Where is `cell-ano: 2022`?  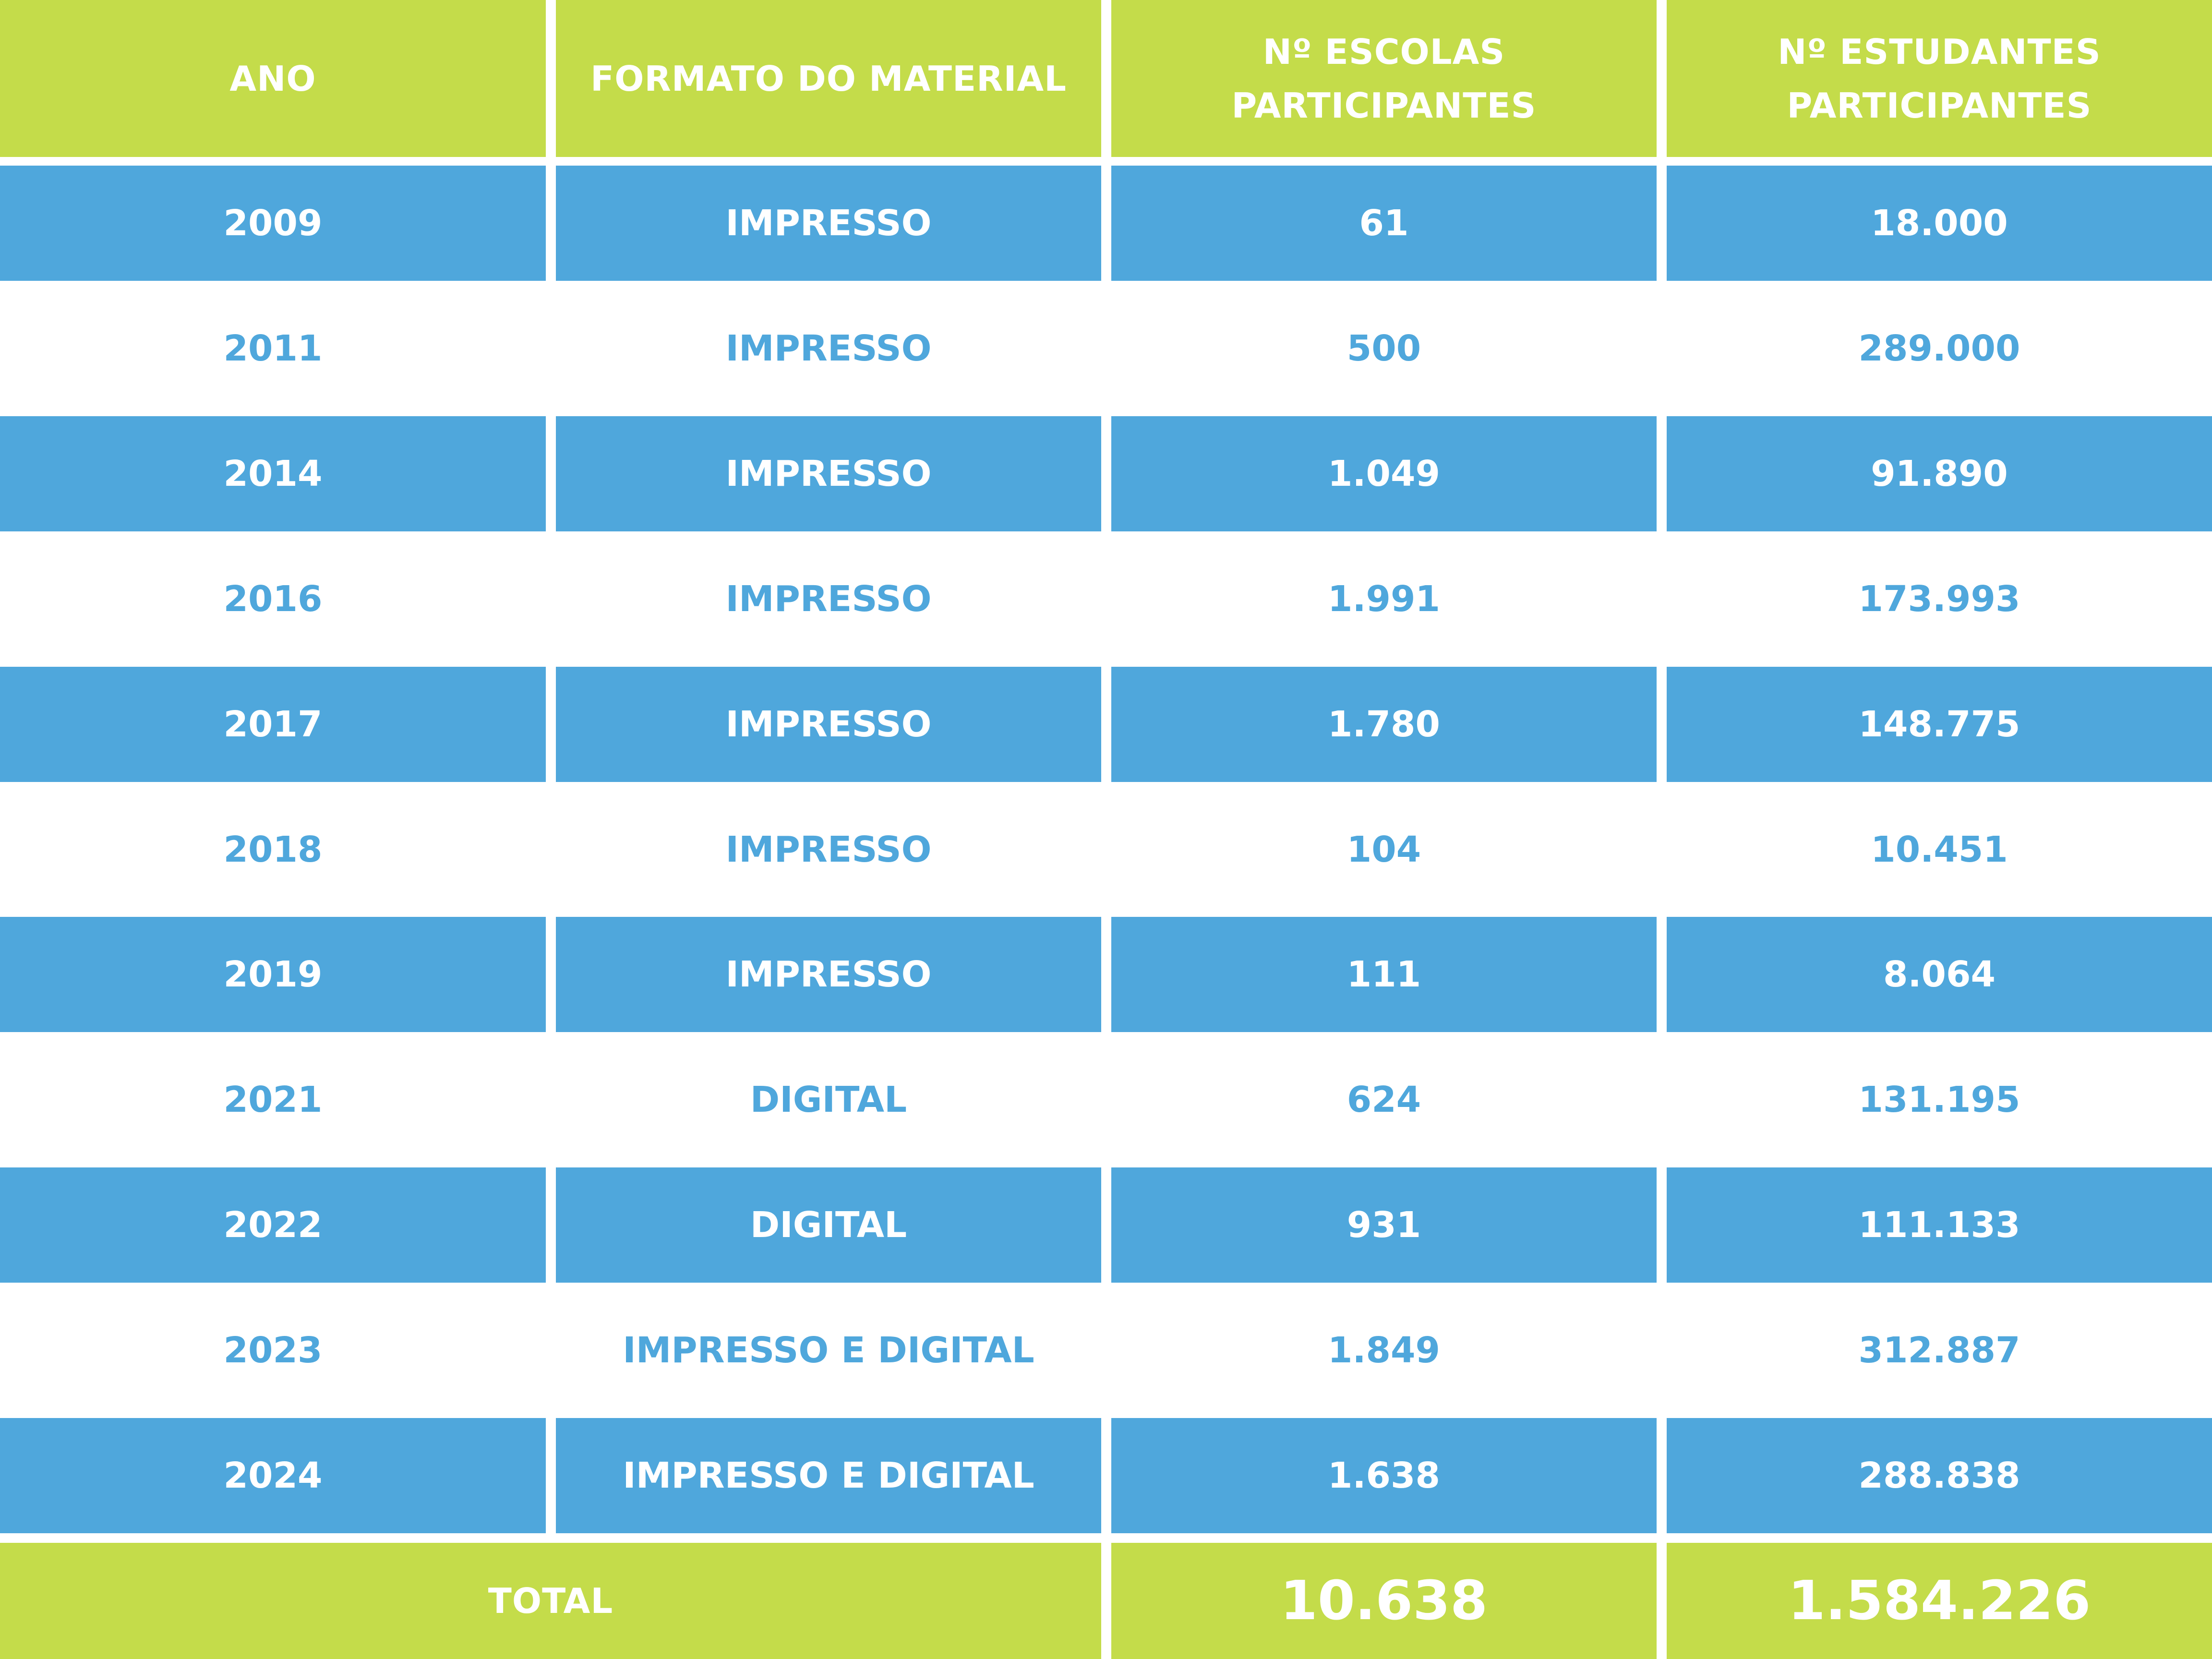 cell-ano: 2022 is located at coordinates (273, 1225).